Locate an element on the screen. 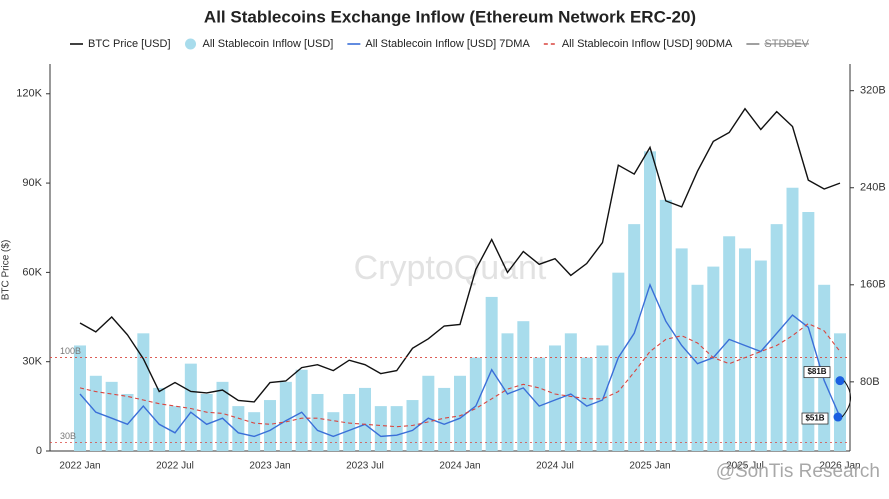 The width and height of the screenshot is (889, 499). annotation-arrow is located at coordinates (846, 399).